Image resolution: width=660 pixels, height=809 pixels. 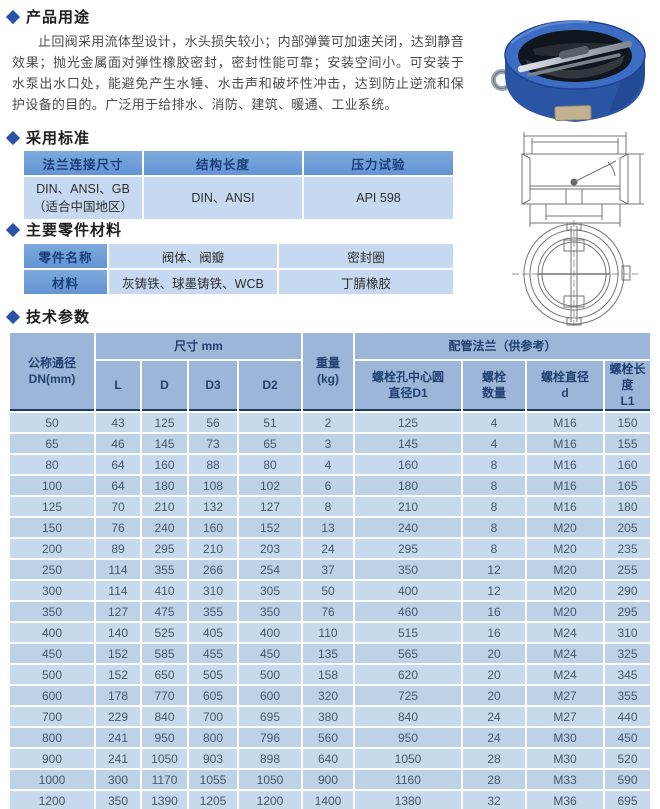 What do you see at coordinates (270, 443) in the screenshot?
I see `table-cell: 65` at bounding box center [270, 443].